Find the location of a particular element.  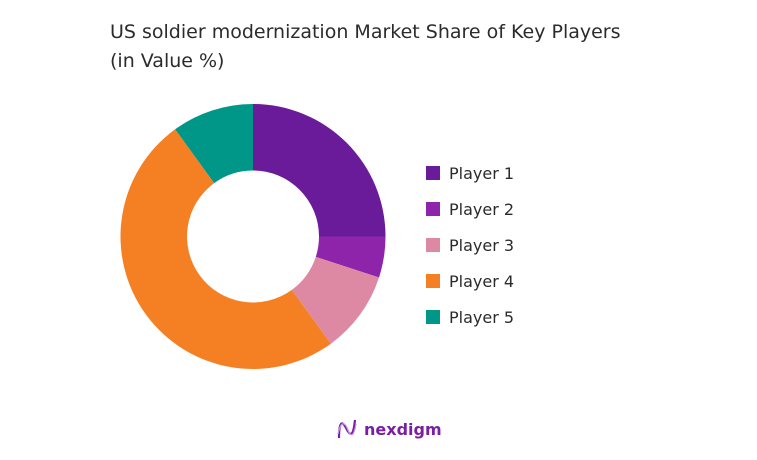

legend-item: Player 2 is located at coordinates (470, 209).